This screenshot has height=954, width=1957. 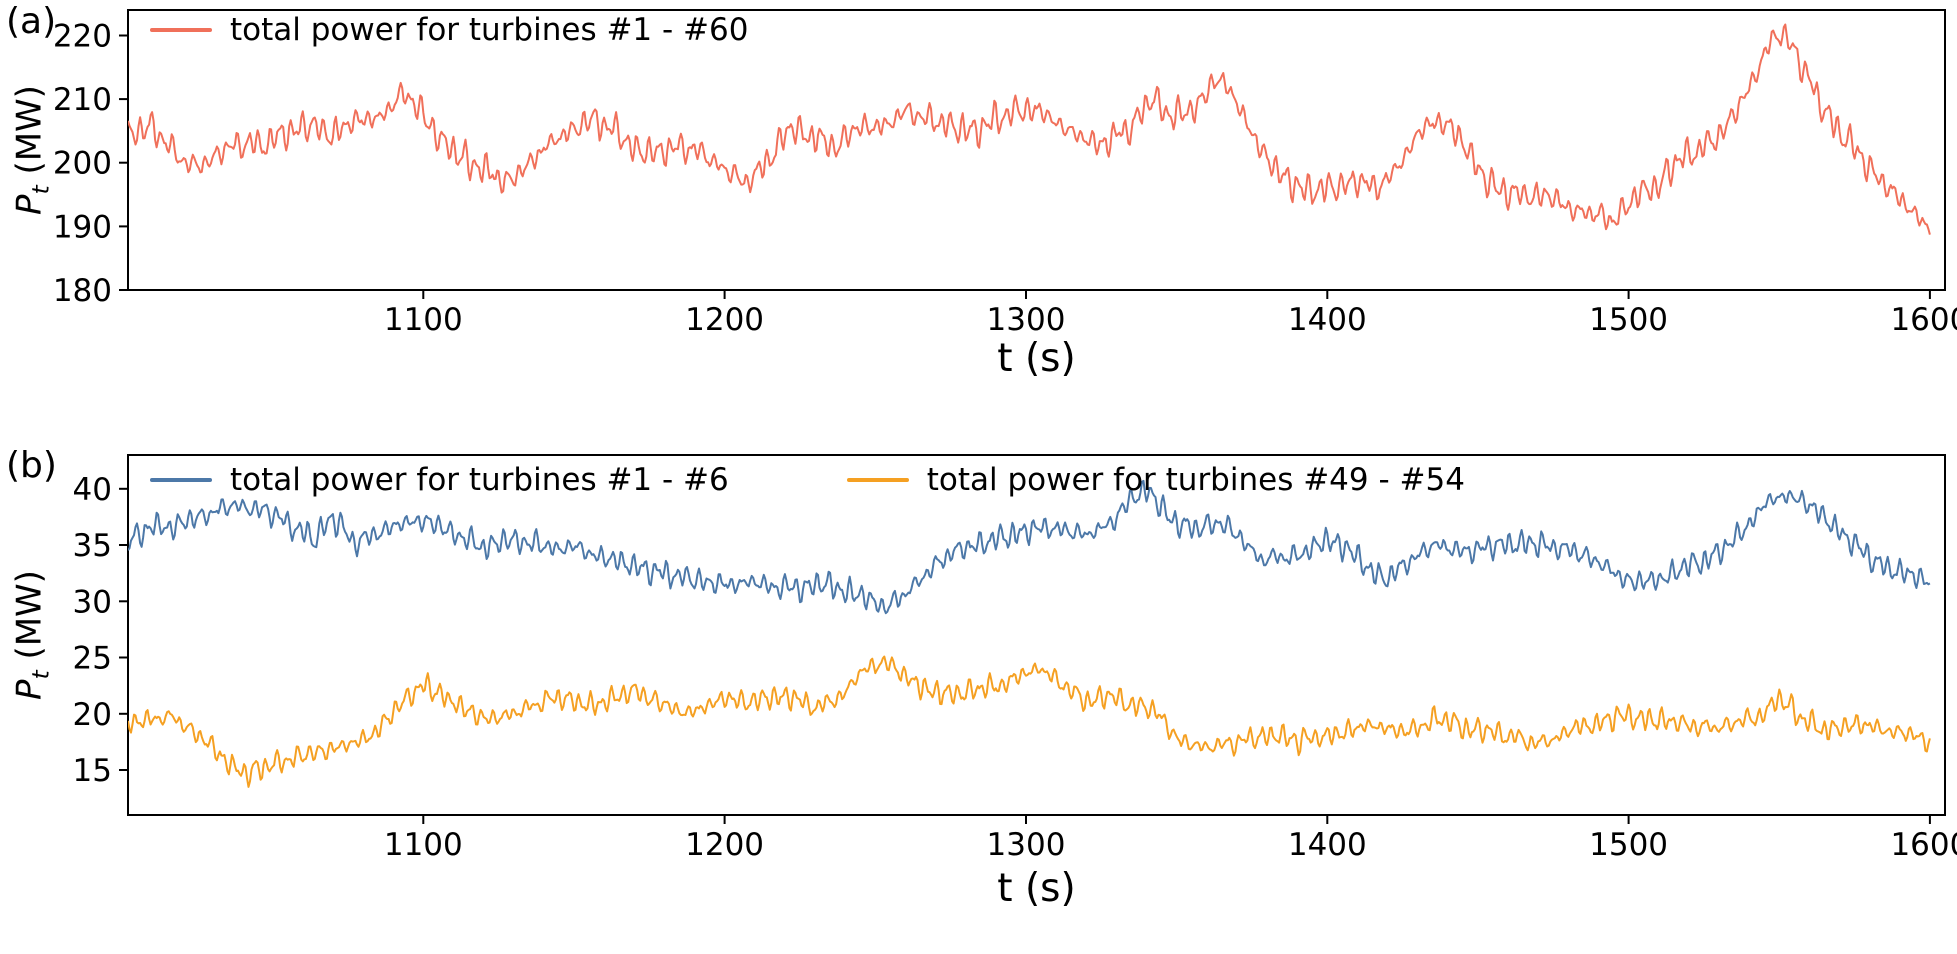 I want to click on panel-a-ylabel: Pt (MW), so click(x=32, y=150).